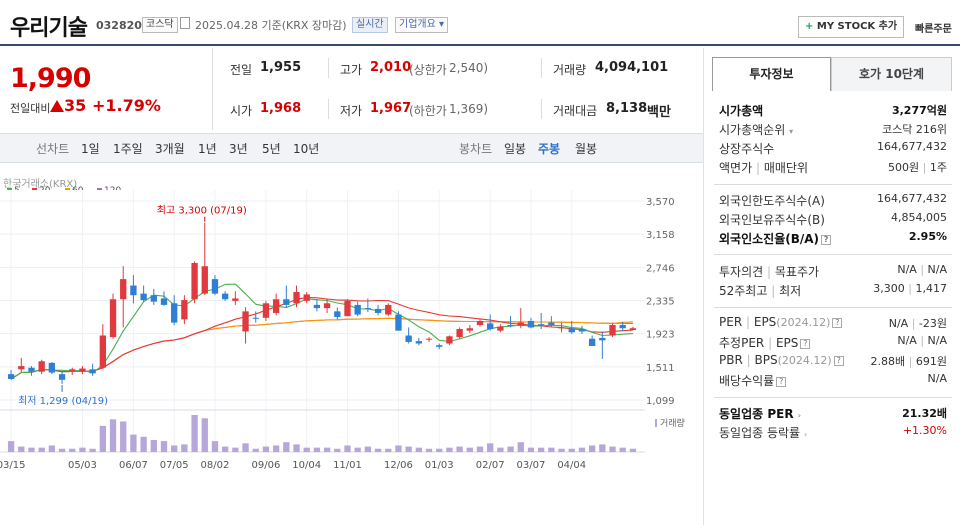  What do you see at coordinates (731, 360) in the screenshot?
I see `pbr-label: PBR` at bounding box center [731, 360].